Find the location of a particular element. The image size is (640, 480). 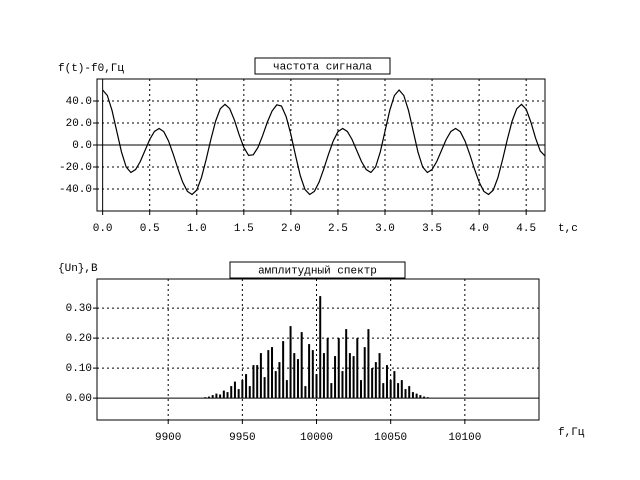

y-axis-label: {Un},B is located at coordinates (78, 269).